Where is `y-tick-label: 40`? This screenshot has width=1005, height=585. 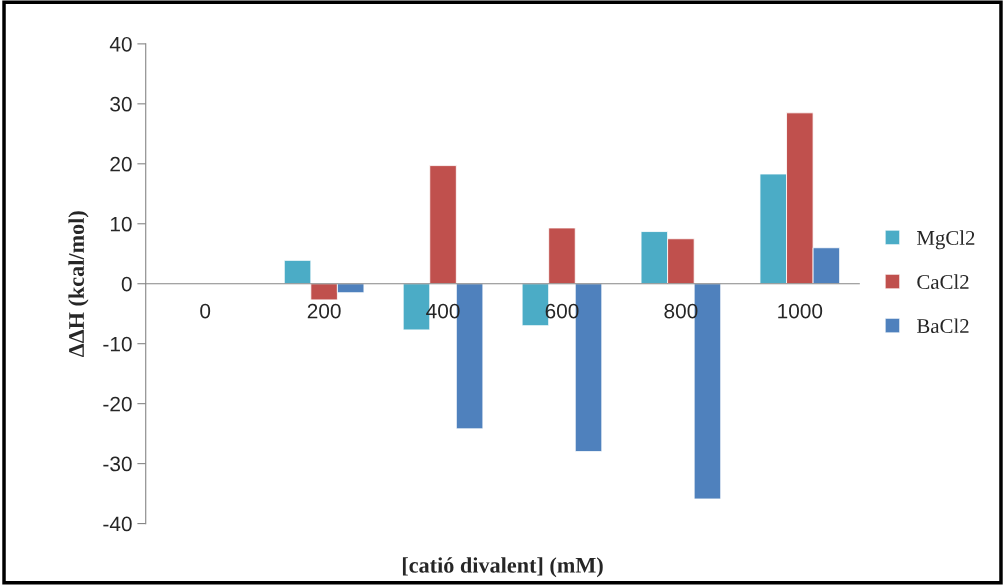 y-tick-label: 40 is located at coordinates (120, 44).